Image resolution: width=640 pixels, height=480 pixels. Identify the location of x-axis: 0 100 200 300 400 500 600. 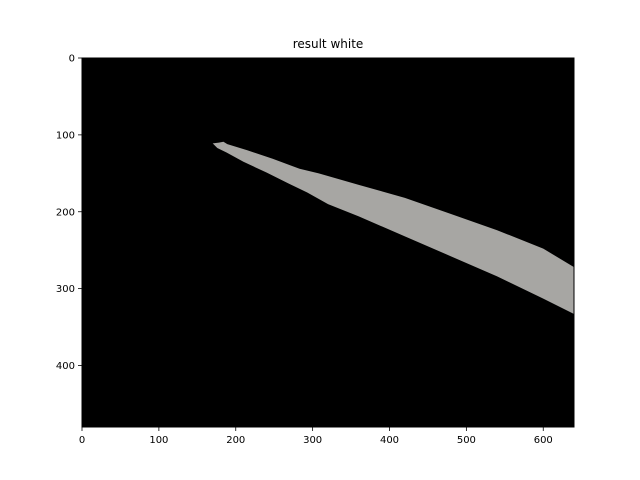
(316, 436).